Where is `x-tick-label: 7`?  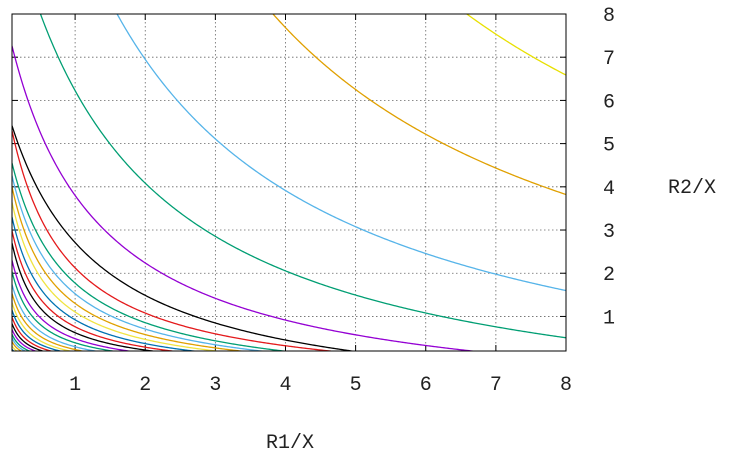 x-tick-label: 7 is located at coordinates (496, 385).